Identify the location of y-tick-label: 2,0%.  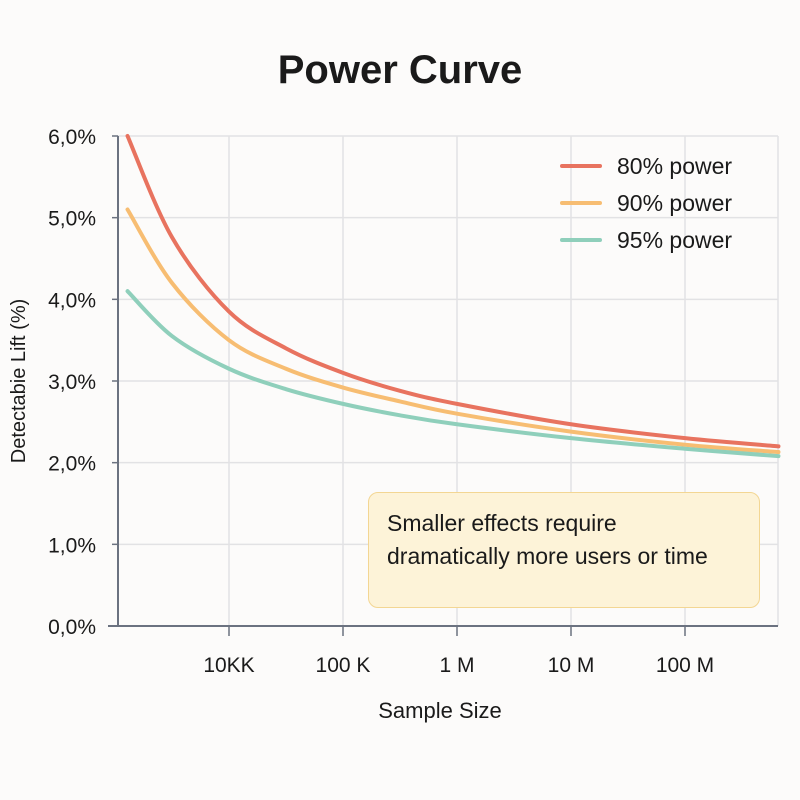
(72, 464).